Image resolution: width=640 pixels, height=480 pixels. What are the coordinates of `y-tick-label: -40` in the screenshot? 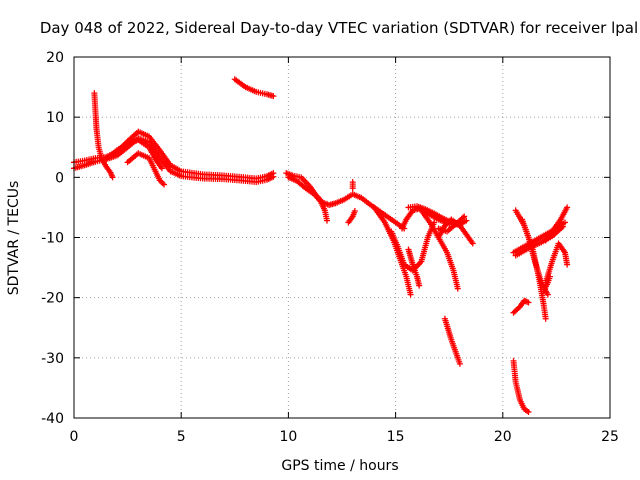 It's located at (52, 419).